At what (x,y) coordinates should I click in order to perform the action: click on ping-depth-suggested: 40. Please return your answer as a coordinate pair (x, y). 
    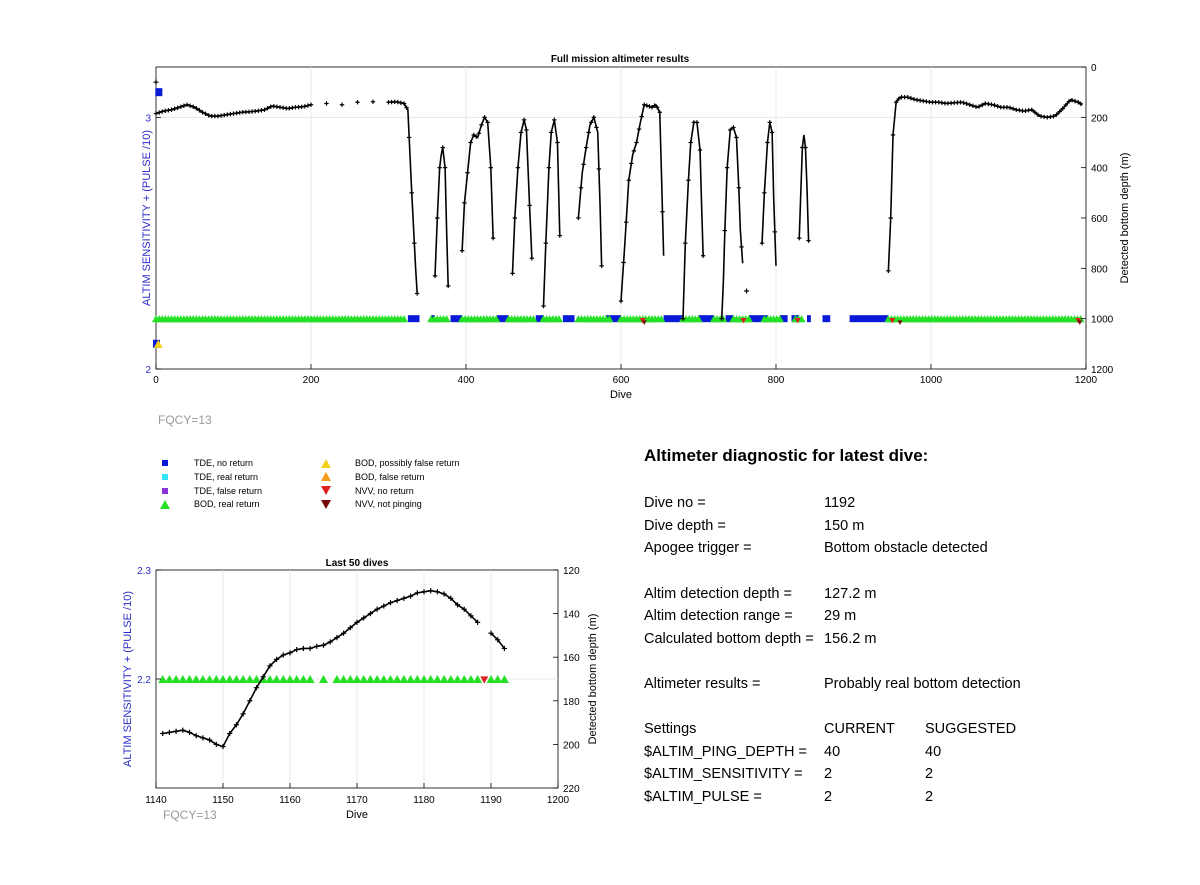
    Looking at the image, I should click on (933, 751).